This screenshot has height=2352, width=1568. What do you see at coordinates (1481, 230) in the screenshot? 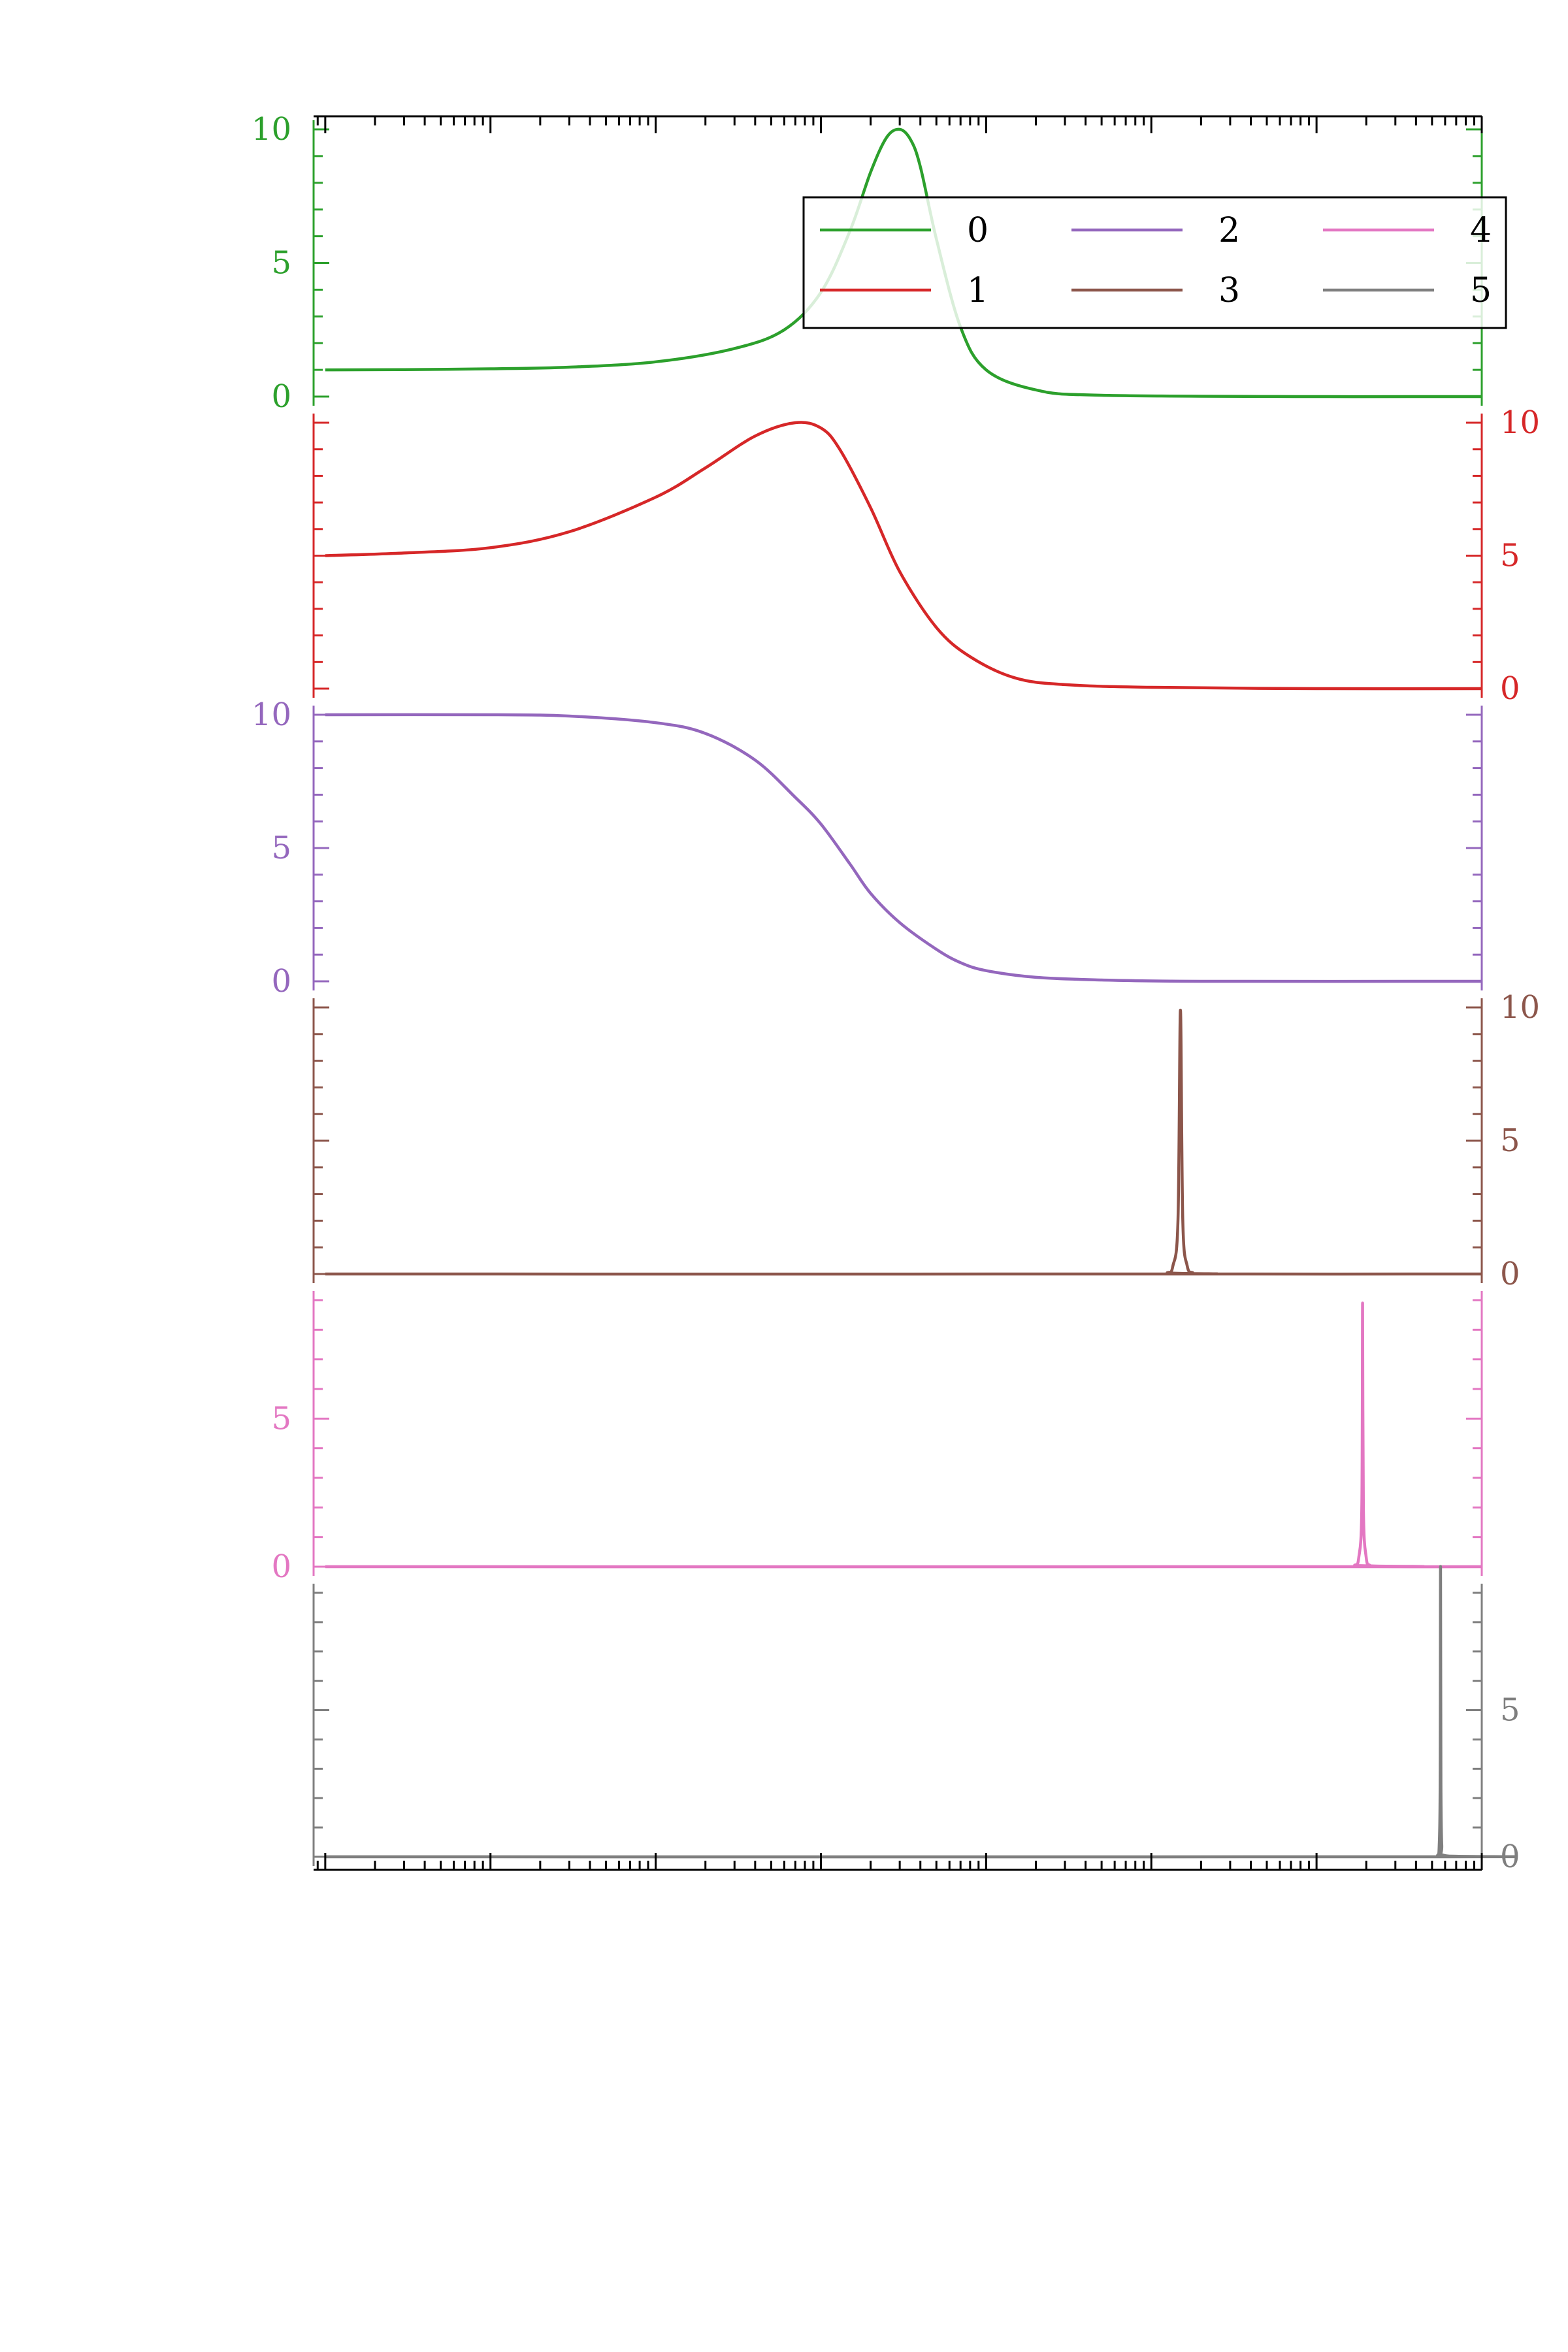
I see `legend-label-4: 4` at bounding box center [1481, 230].